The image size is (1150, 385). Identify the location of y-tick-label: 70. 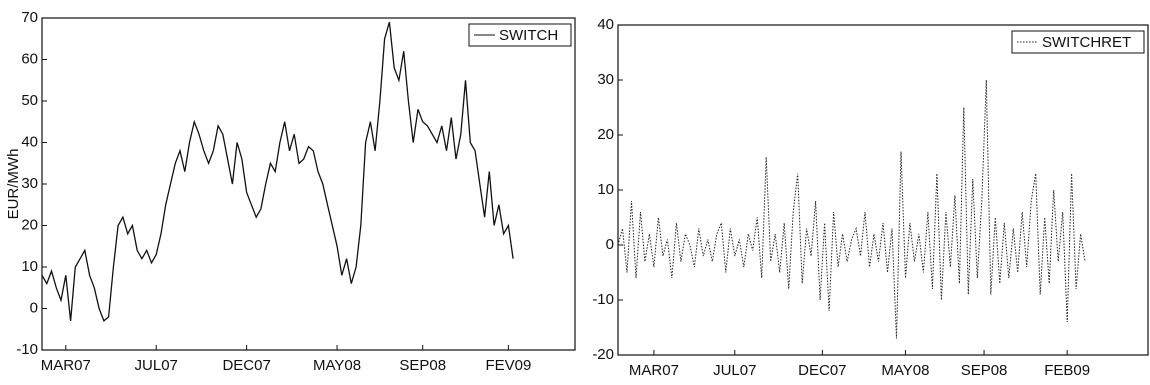
(29, 17).